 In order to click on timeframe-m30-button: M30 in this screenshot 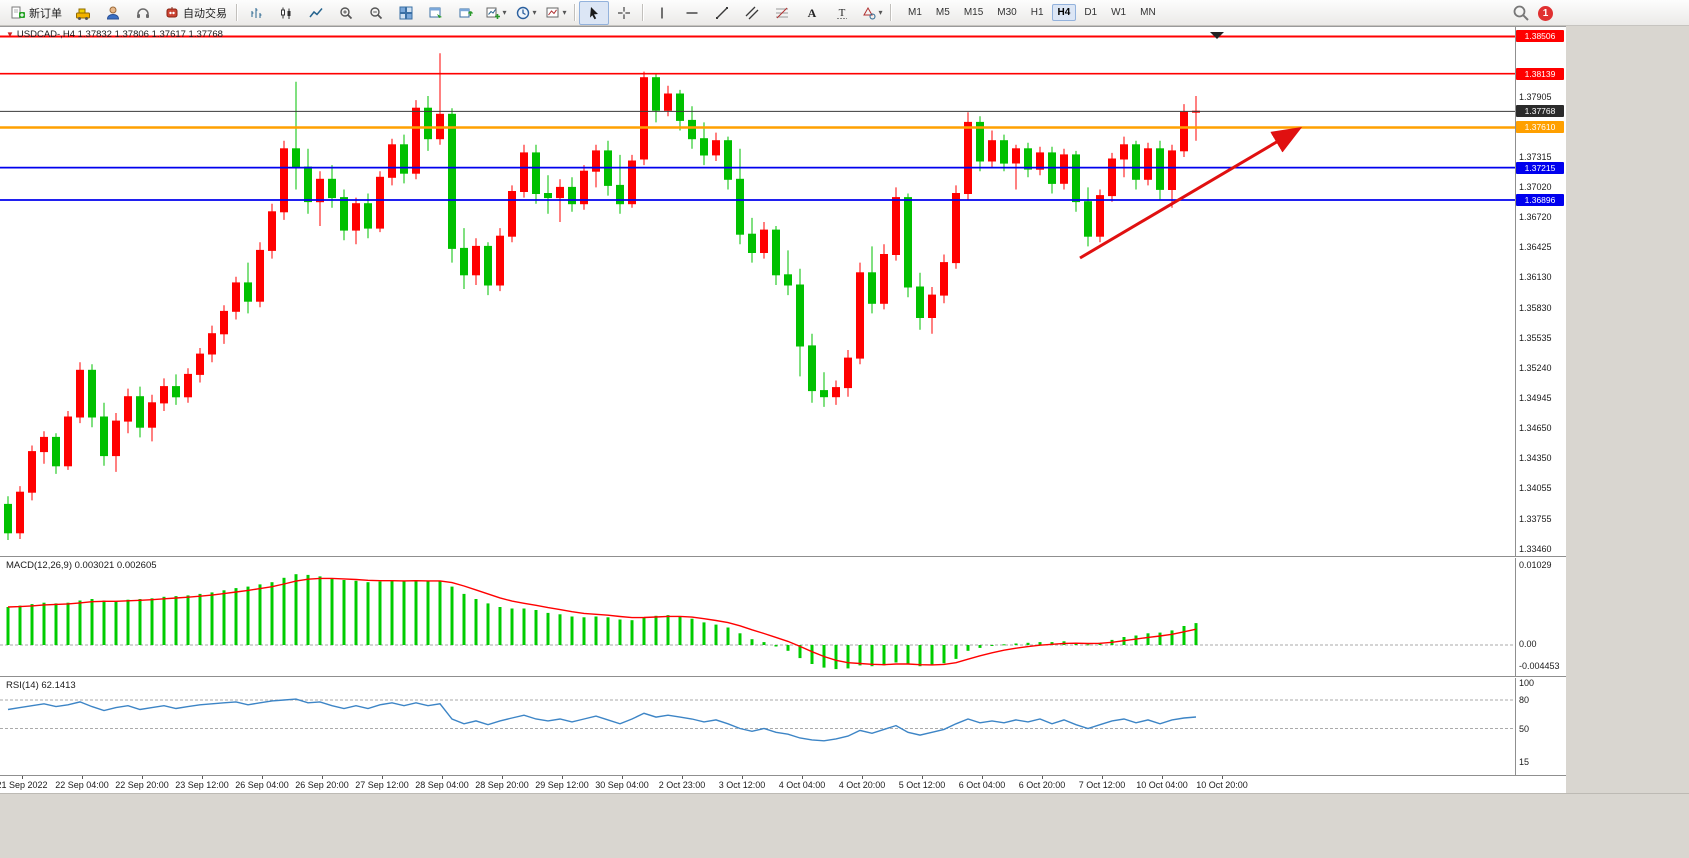, I will do `click(1007, 12)`.